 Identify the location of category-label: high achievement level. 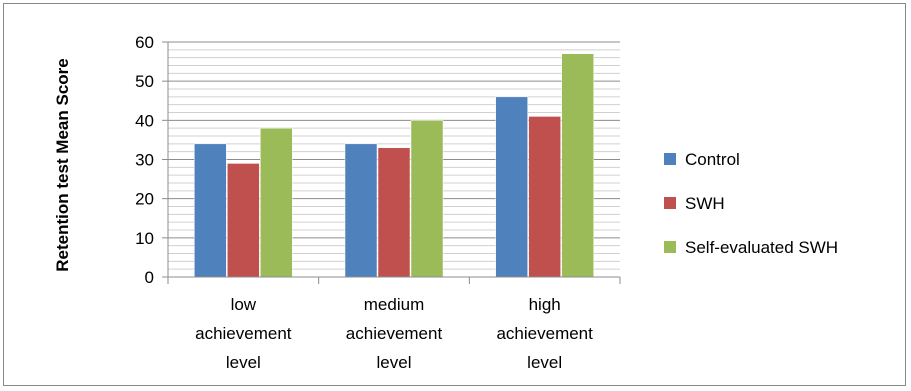
(544, 333).